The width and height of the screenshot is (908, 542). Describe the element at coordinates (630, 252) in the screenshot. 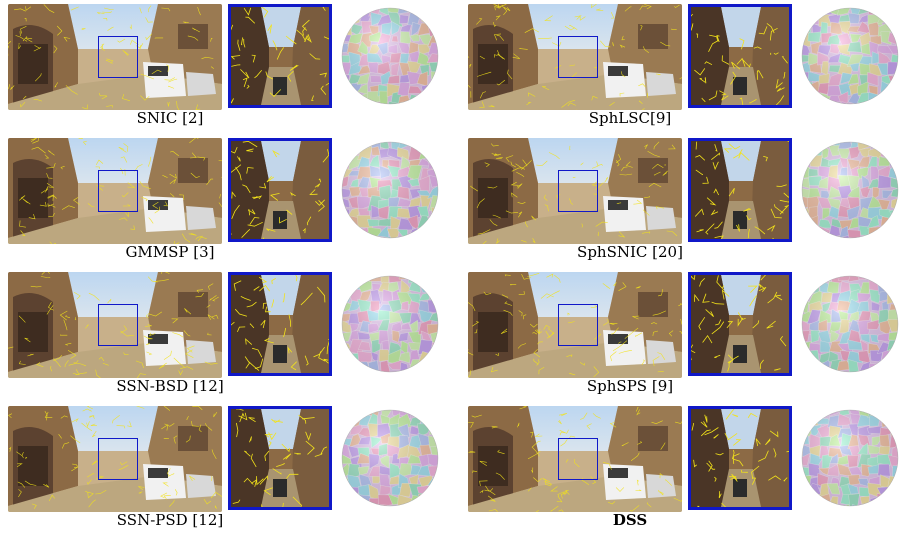

I see `method-label: SphSNIC [20]` at that location.